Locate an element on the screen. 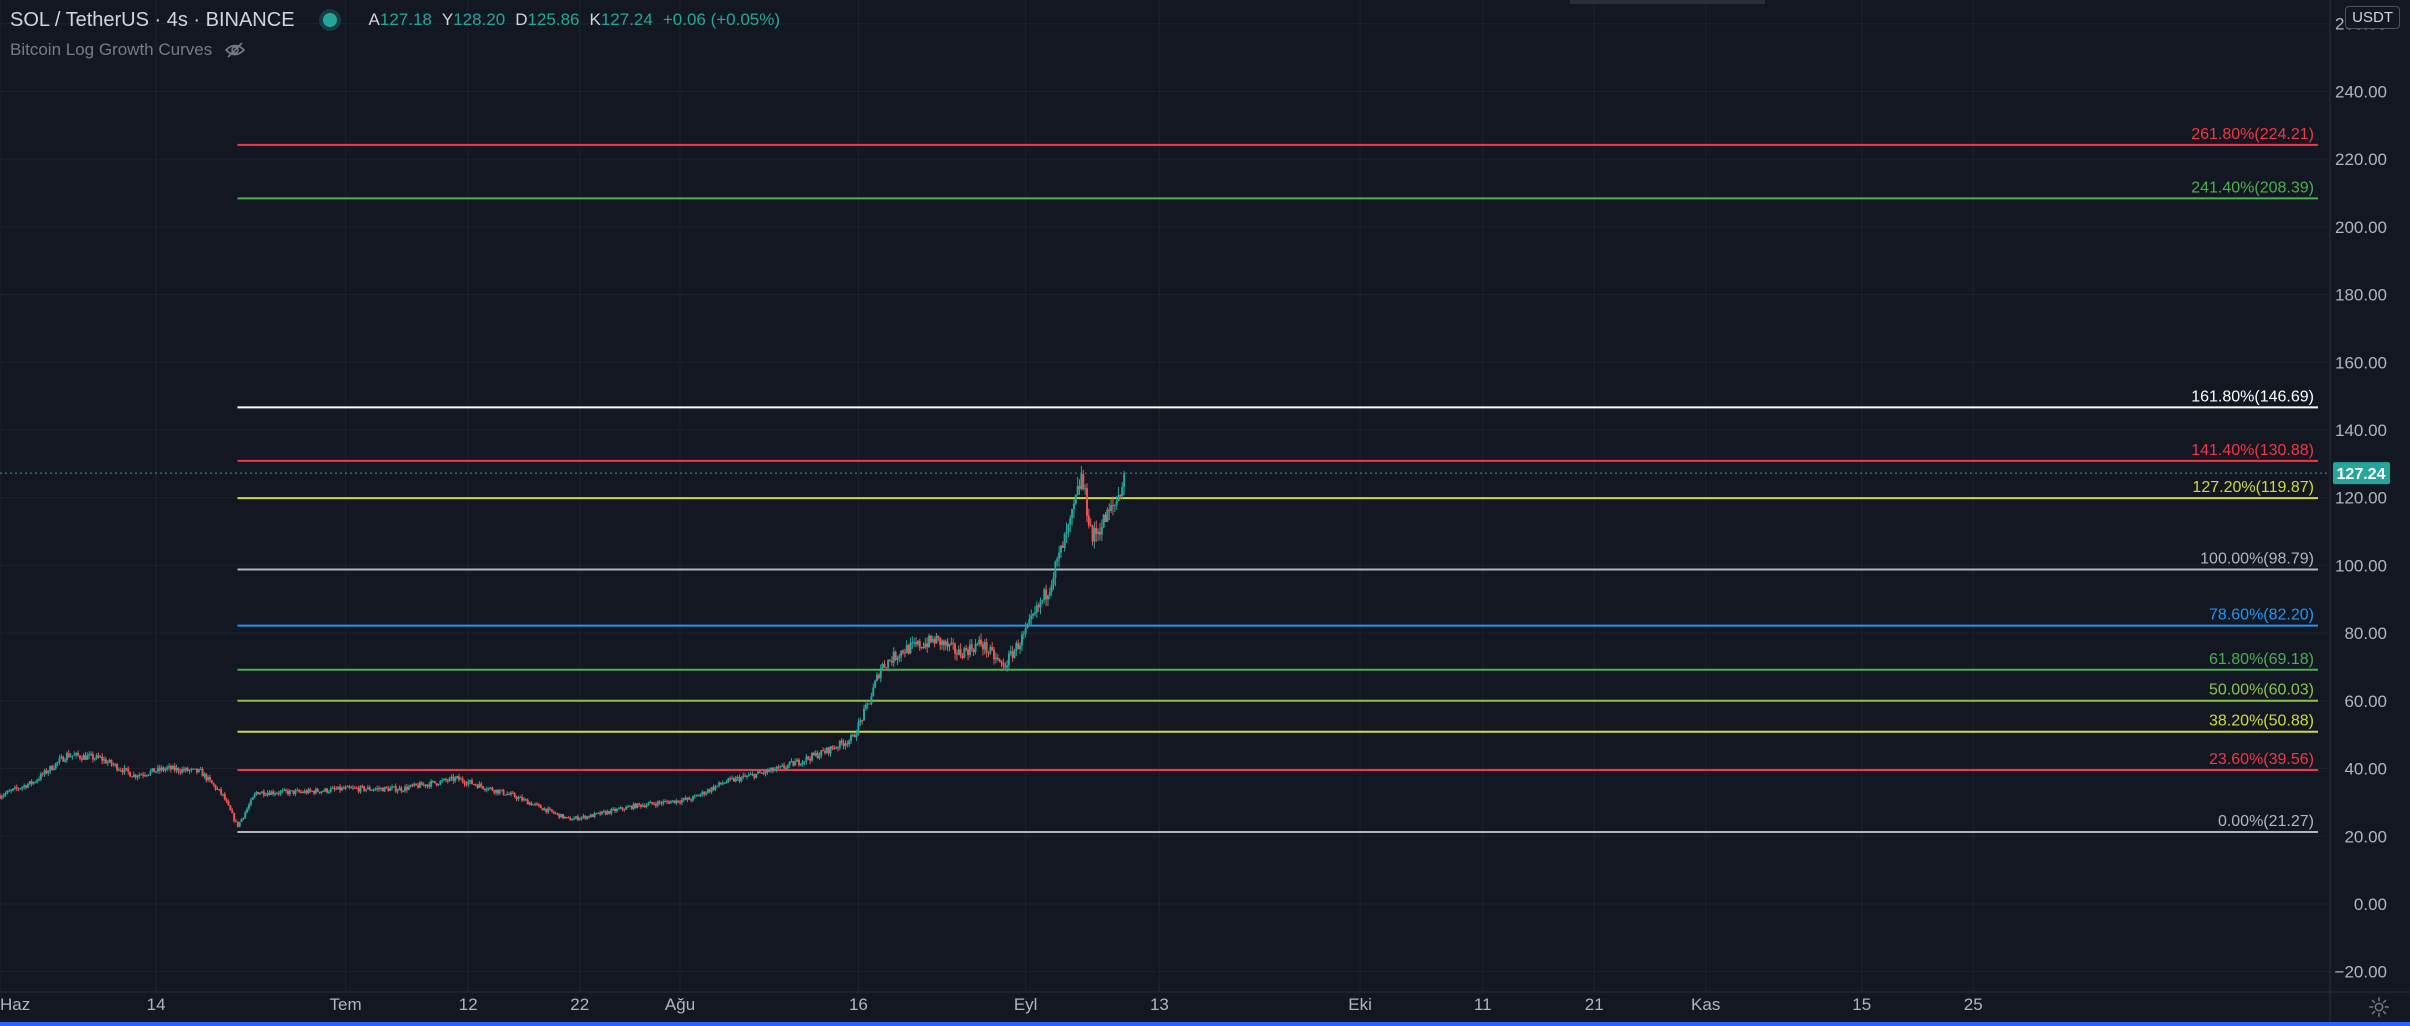 This screenshot has width=2410, height=1026. symbol-title: SOL / TetherUS · 4s · BINANCE is located at coordinates (152, 19).